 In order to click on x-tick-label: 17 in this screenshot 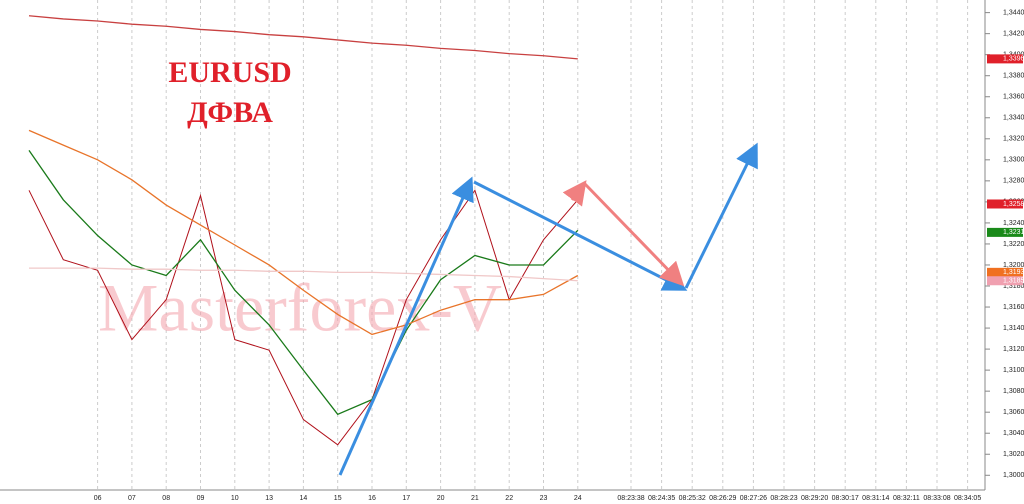, I will do `click(406, 498)`.